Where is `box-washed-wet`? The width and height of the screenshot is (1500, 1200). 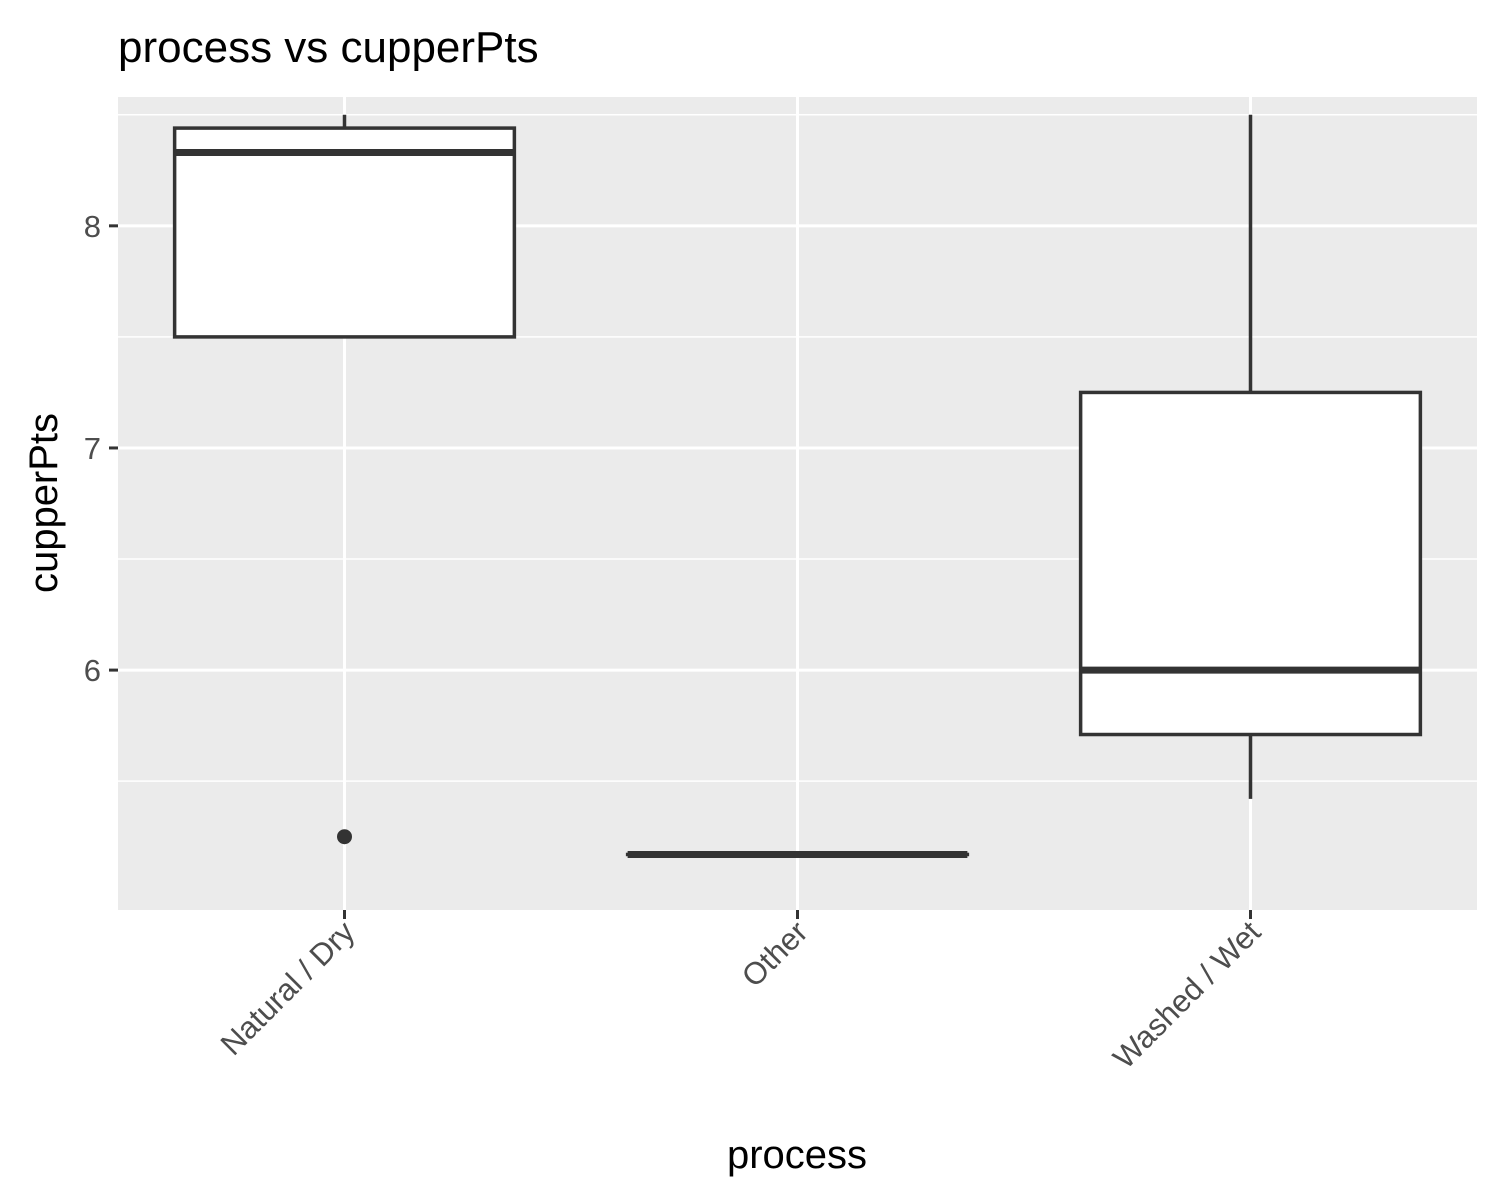
box-washed-wet is located at coordinates (1250, 456).